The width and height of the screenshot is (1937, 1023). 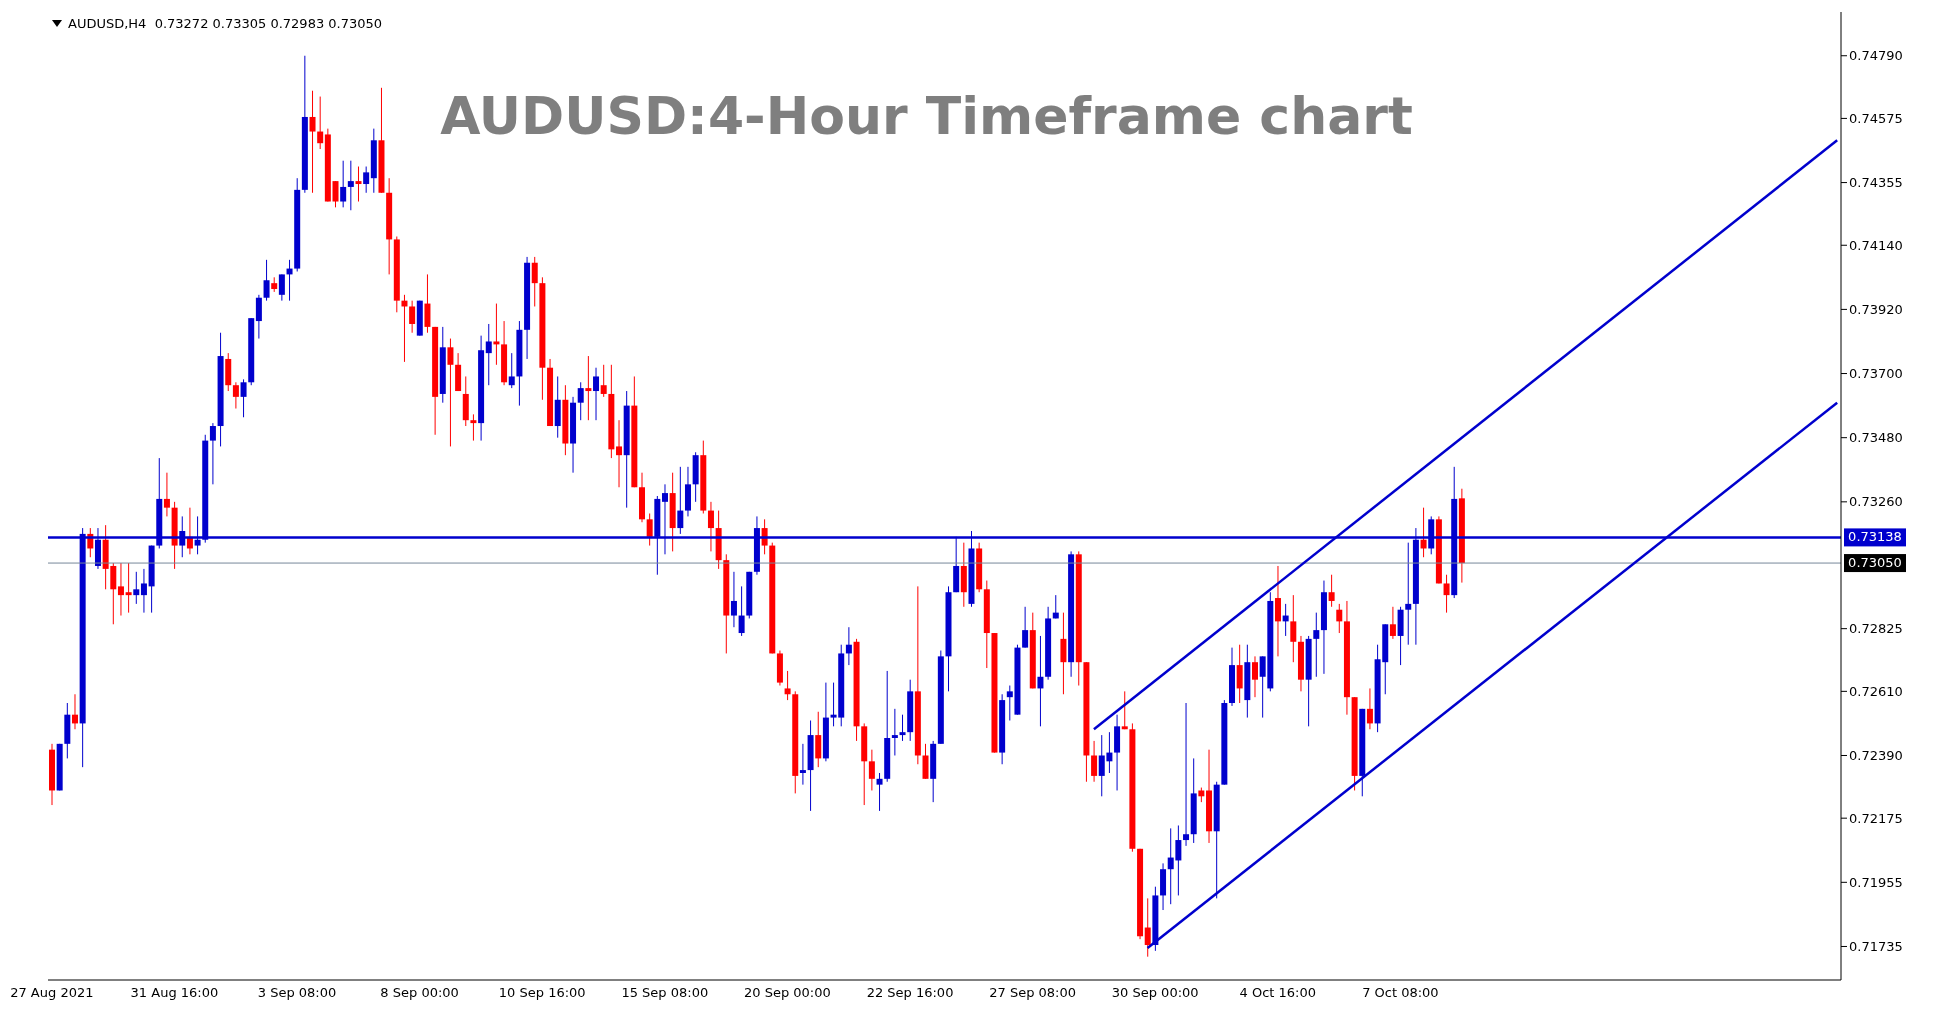 I want to click on x-tick-label: 30 Sep 00:00, so click(x=1155, y=993).